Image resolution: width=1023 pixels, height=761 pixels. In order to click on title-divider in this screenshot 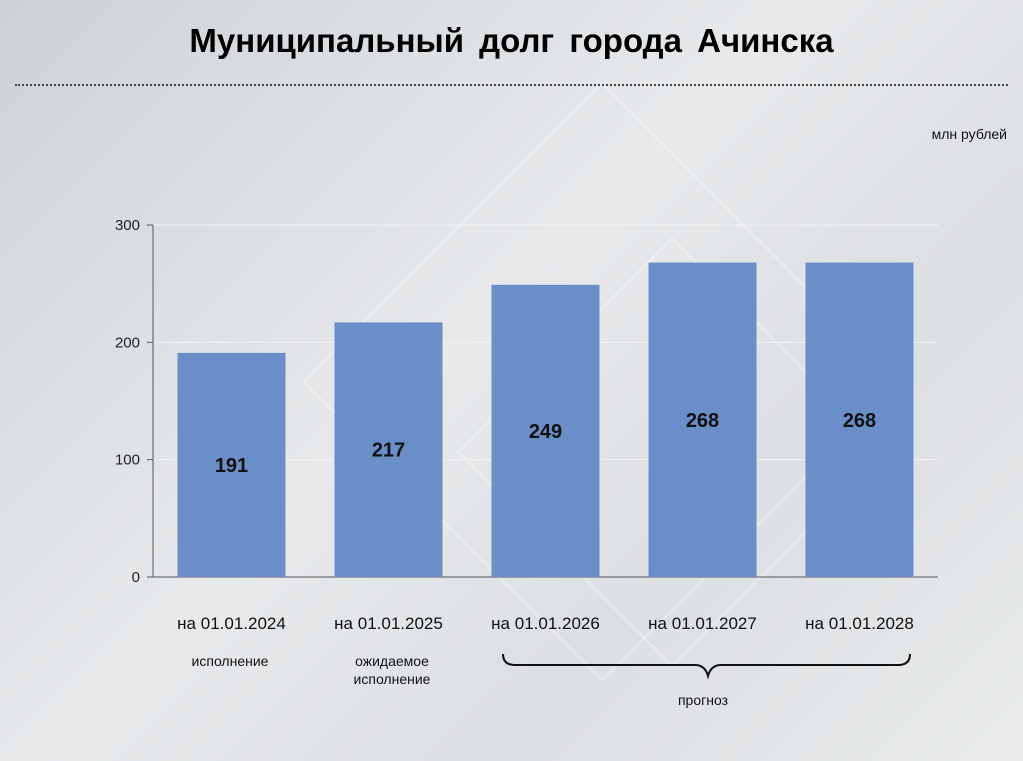, I will do `click(511, 85)`.